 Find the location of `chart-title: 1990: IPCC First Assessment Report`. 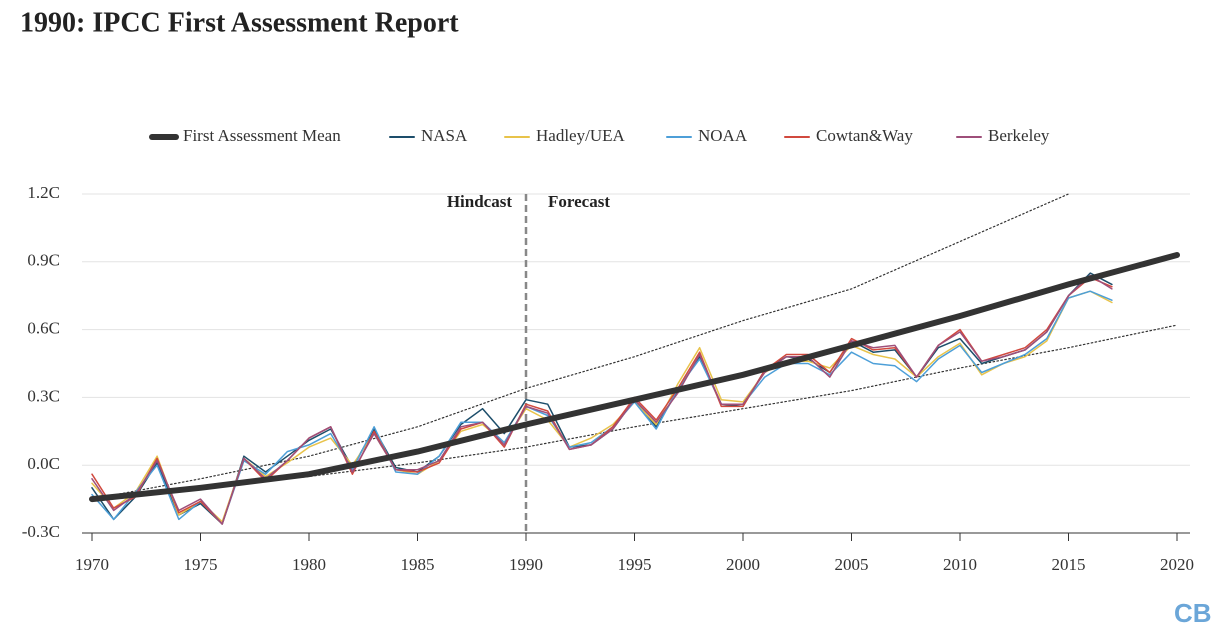

chart-title: 1990: IPCC First Assessment Report is located at coordinates (239, 22).